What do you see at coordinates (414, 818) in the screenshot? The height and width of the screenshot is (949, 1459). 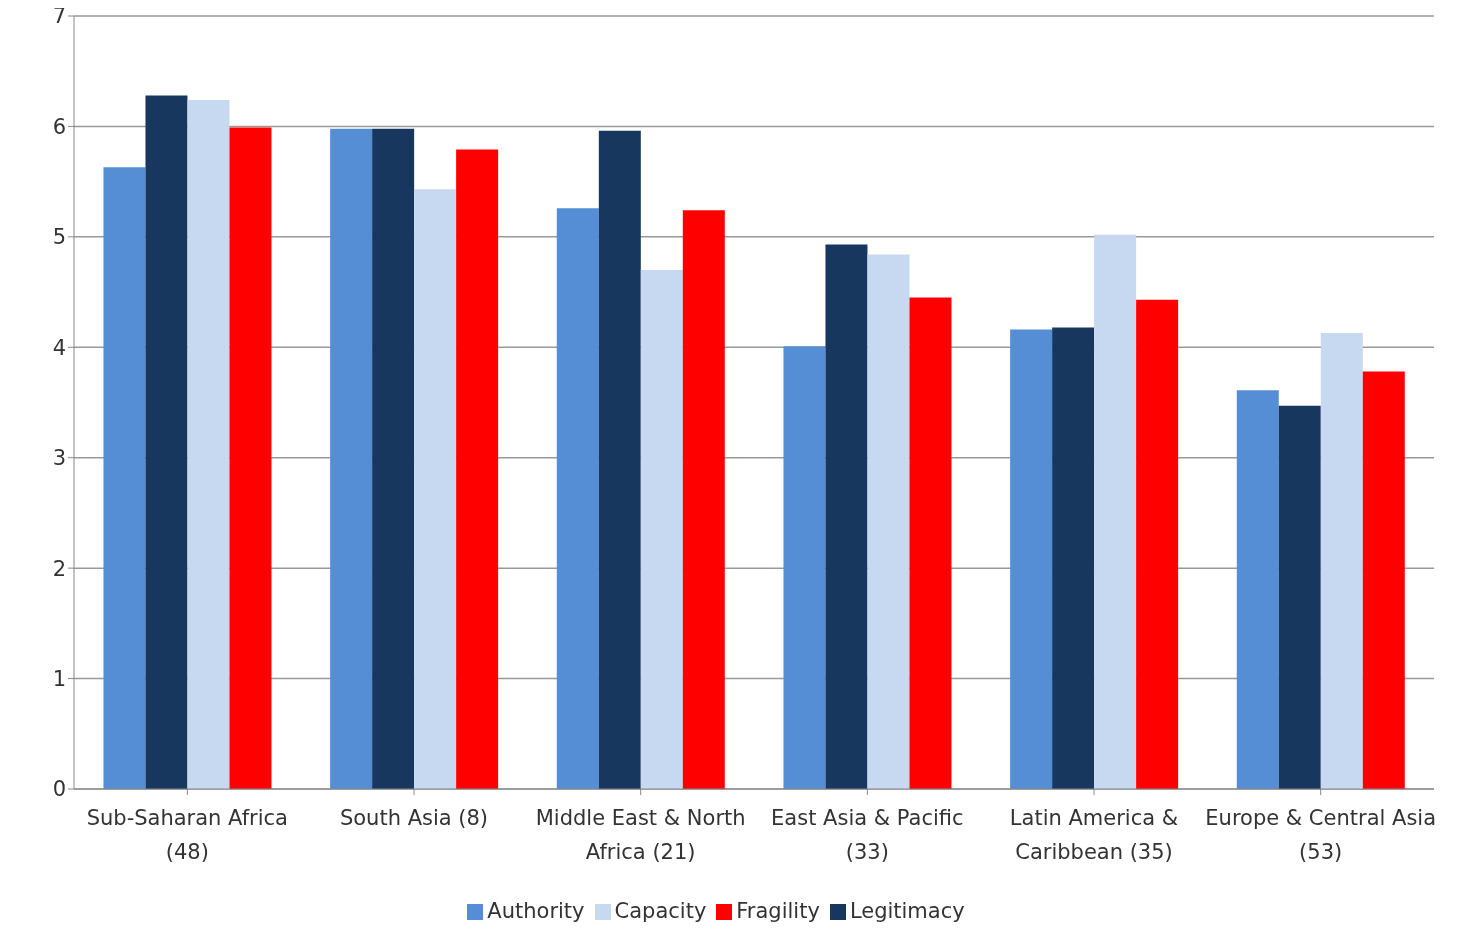 I see `x-tick-label: South Asia (8)` at bounding box center [414, 818].